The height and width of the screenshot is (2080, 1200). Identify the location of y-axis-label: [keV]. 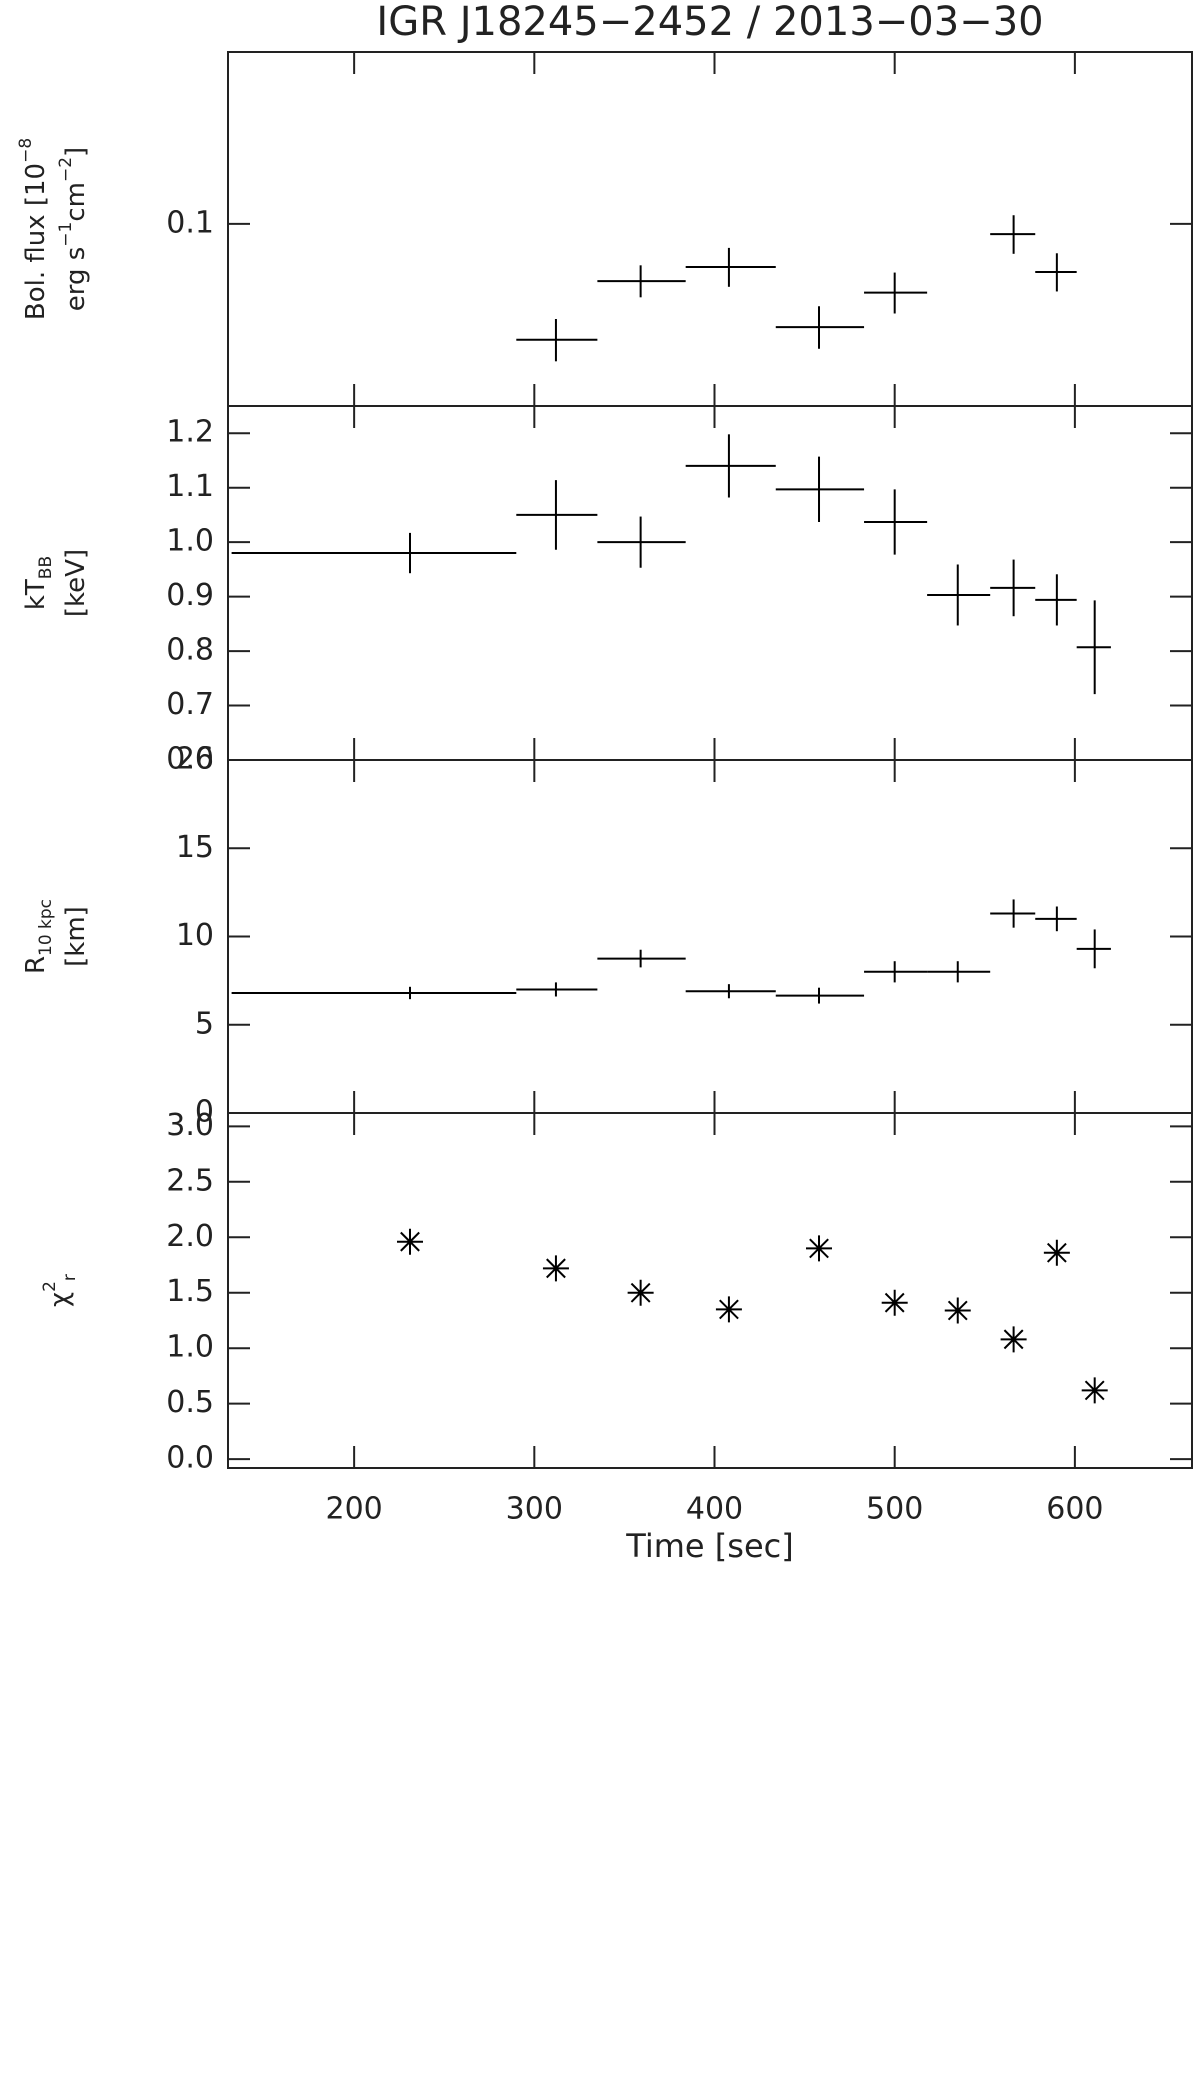
(76, 583).